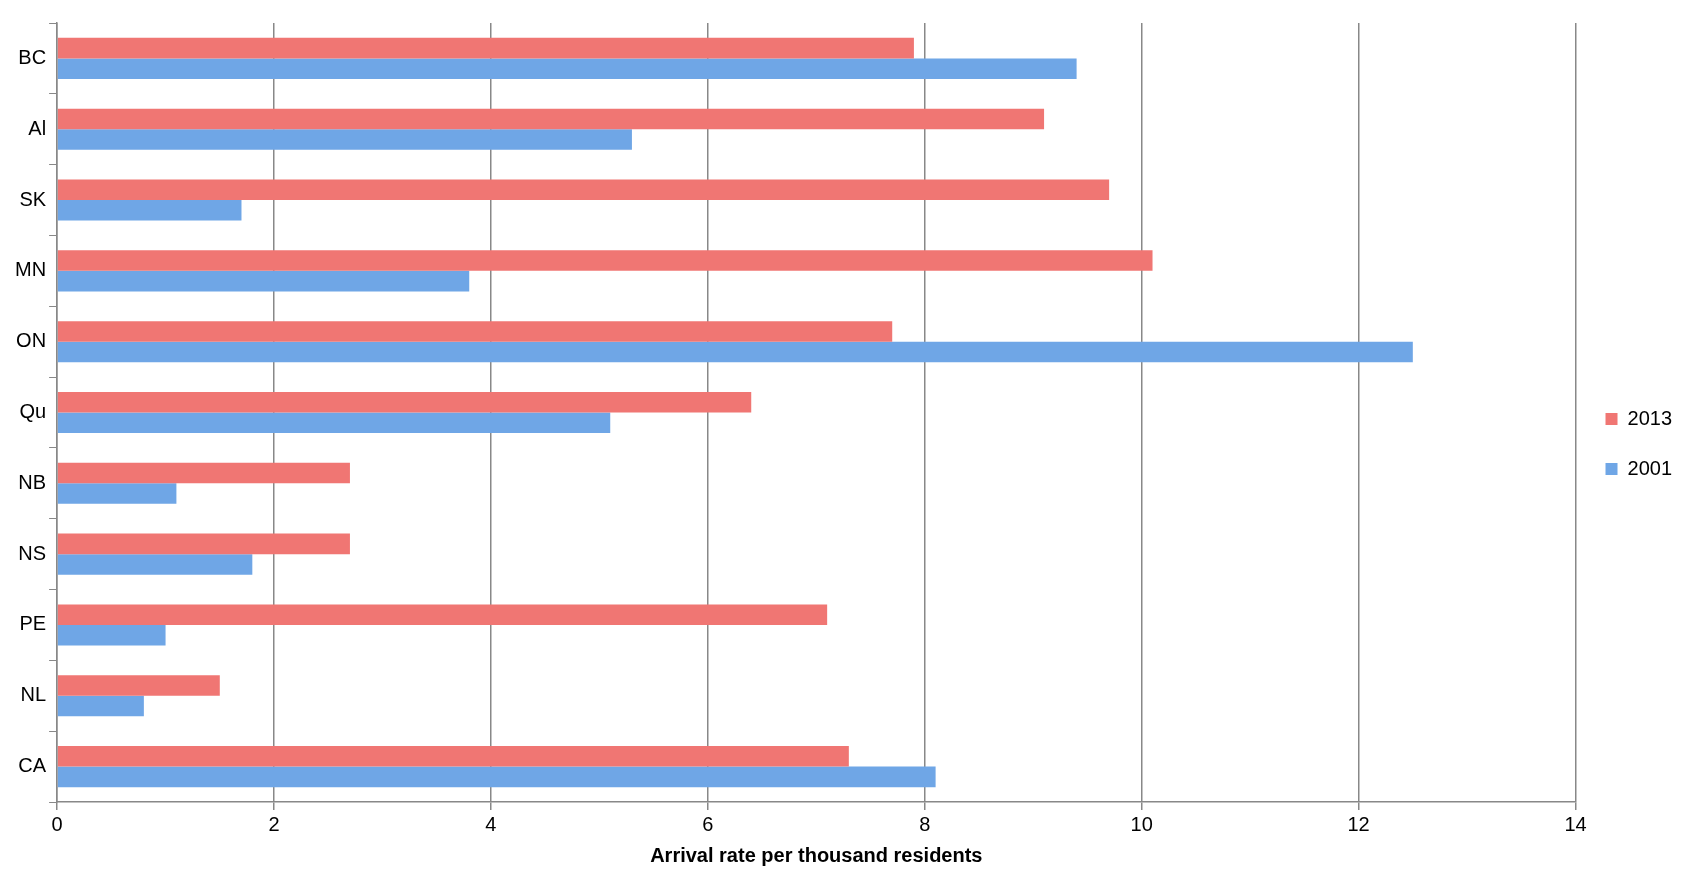 The width and height of the screenshot is (1700, 885). I want to click on legend-label: 2001, so click(1650, 467).